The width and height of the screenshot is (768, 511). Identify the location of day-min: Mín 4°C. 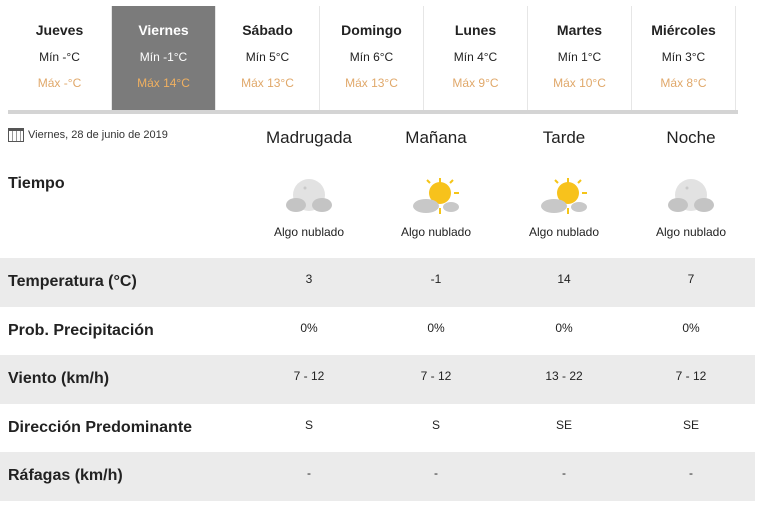
(475, 57).